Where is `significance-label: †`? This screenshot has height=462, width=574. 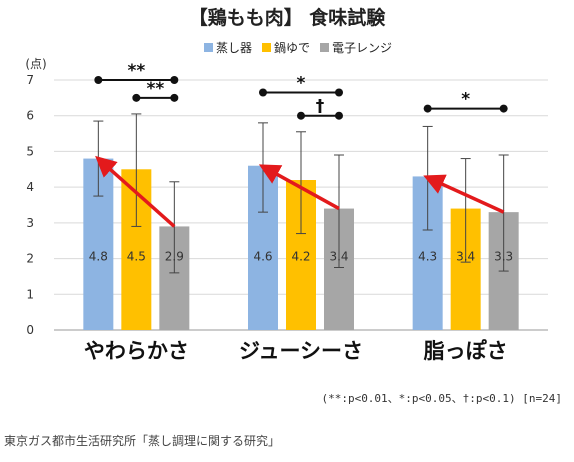 significance-label: † is located at coordinates (320, 107).